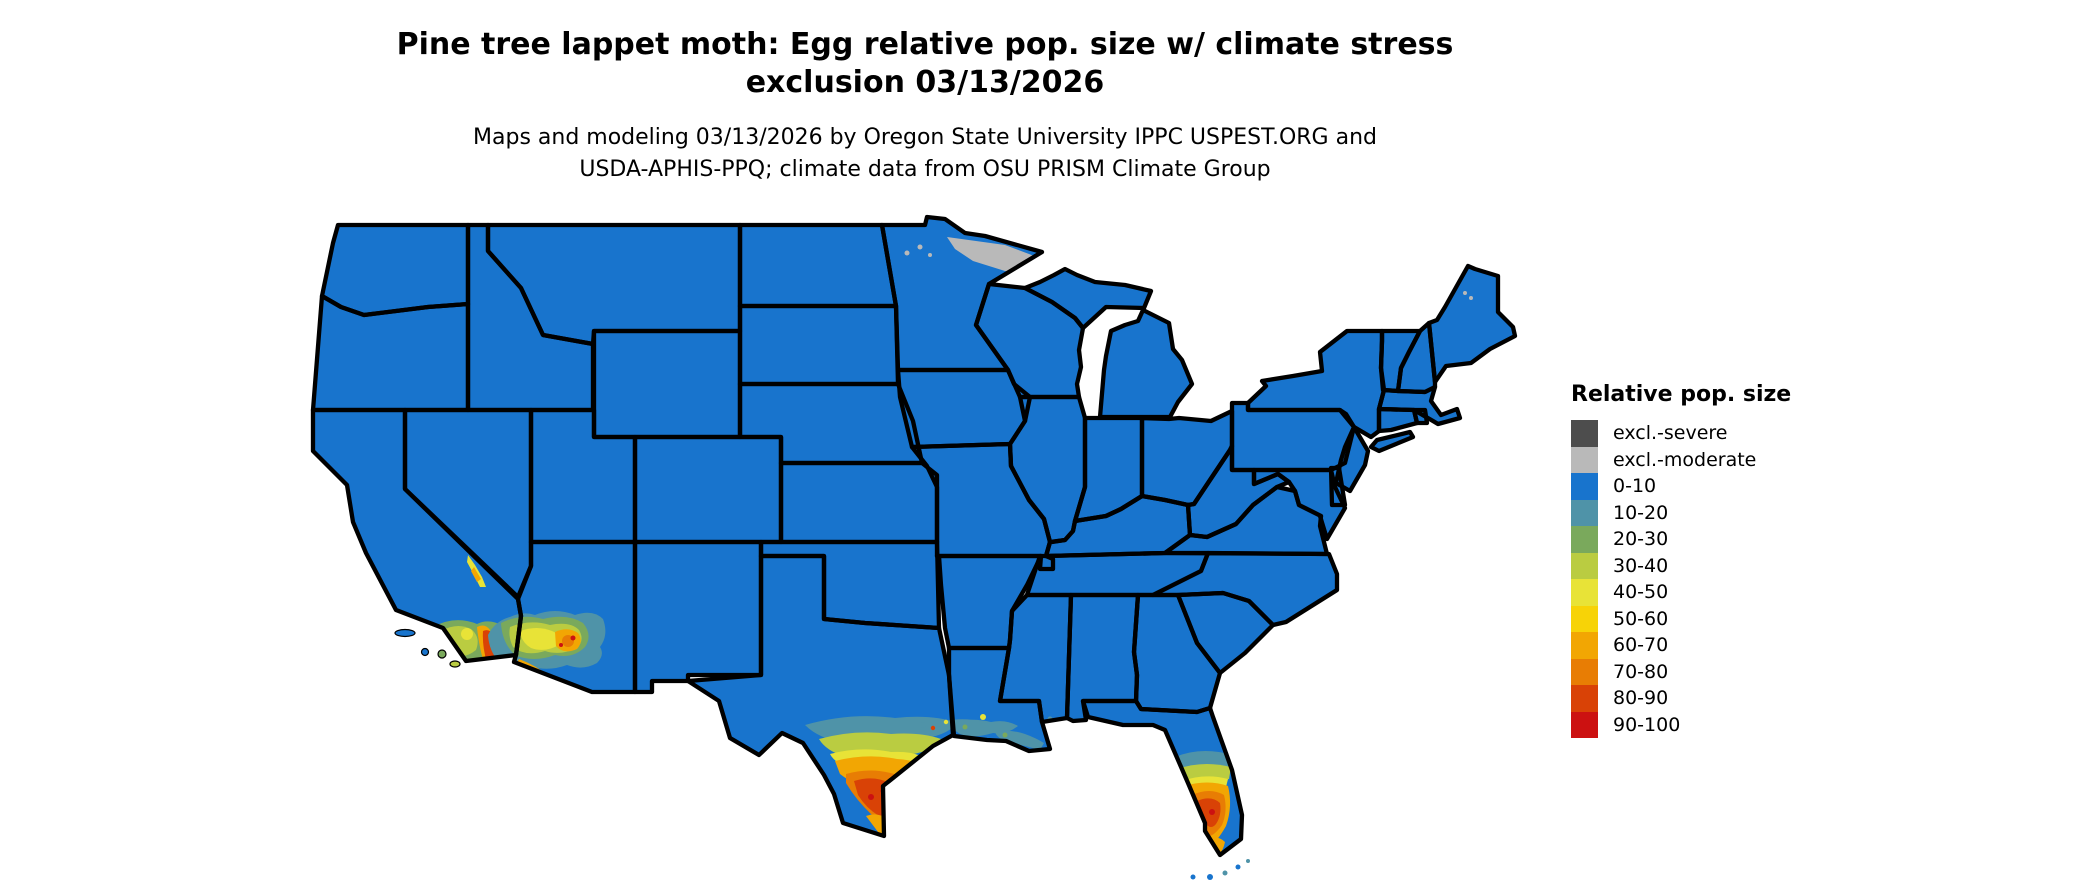 This screenshot has width=2100, height=892. Describe the element at coordinates (1681, 394) in the screenshot. I see `legend-title: Relative pop. size` at that location.